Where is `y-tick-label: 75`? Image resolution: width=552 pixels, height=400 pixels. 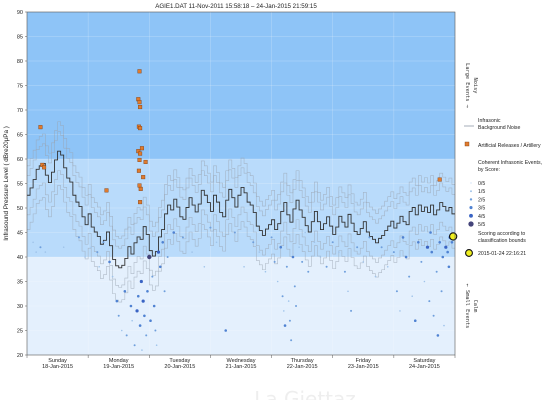
y-tick-label: 75 is located at coordinates (20, 87).